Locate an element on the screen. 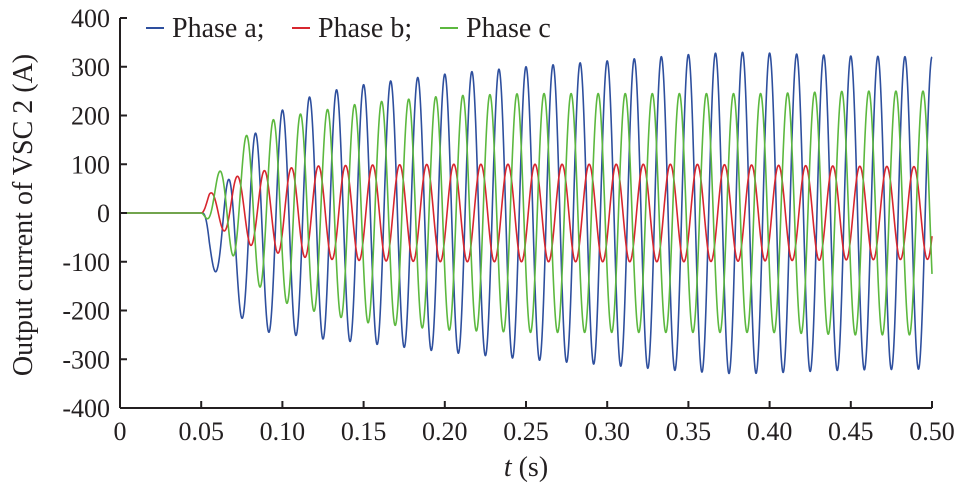  x-tick-label: 0.30 is located at coordinates (607, 431).